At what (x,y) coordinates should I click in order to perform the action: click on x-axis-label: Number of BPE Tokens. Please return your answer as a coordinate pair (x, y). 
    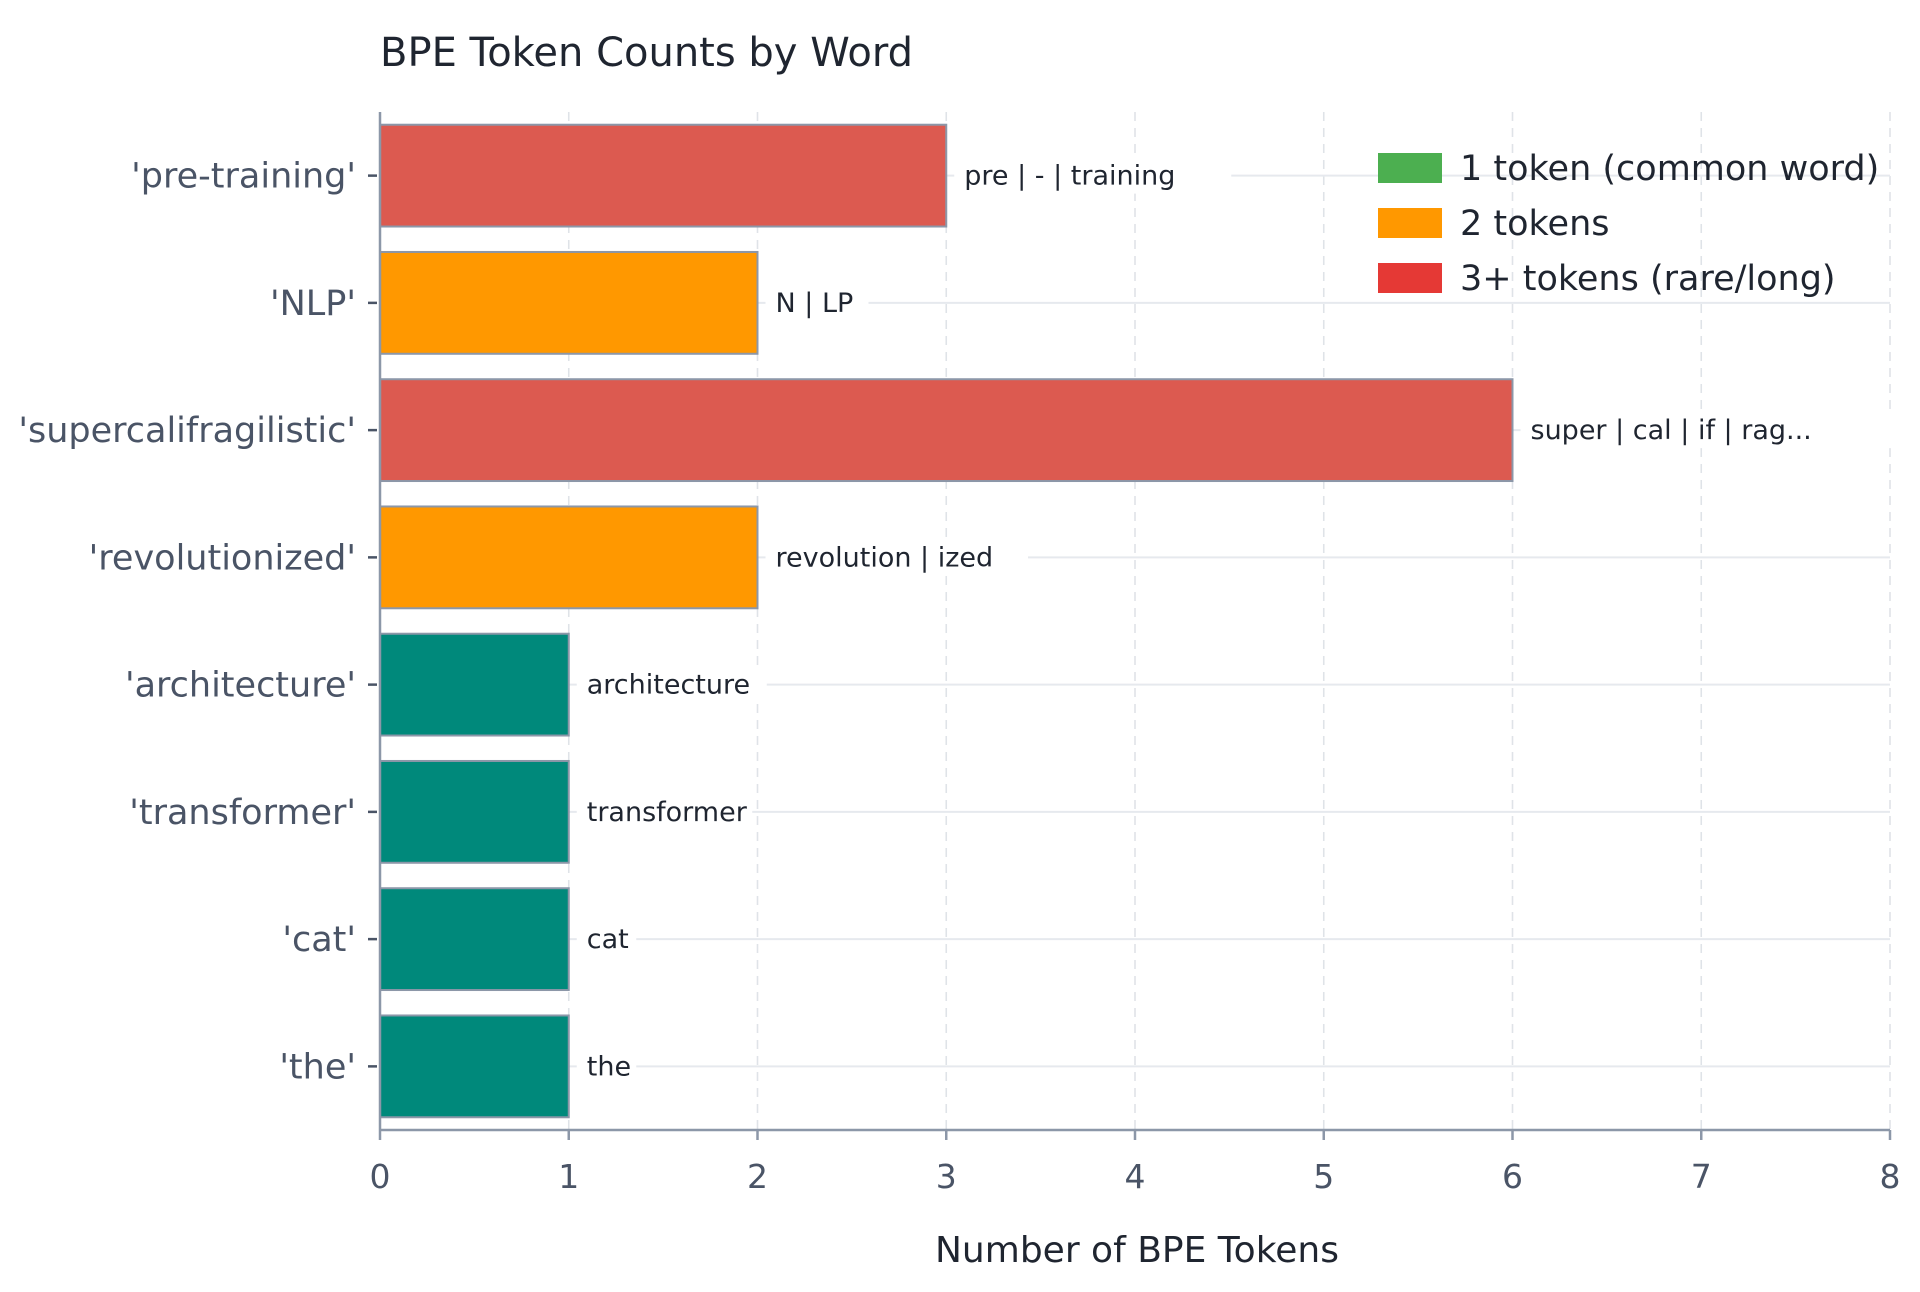
    Looking at the image, I should click on (1137, 1250).